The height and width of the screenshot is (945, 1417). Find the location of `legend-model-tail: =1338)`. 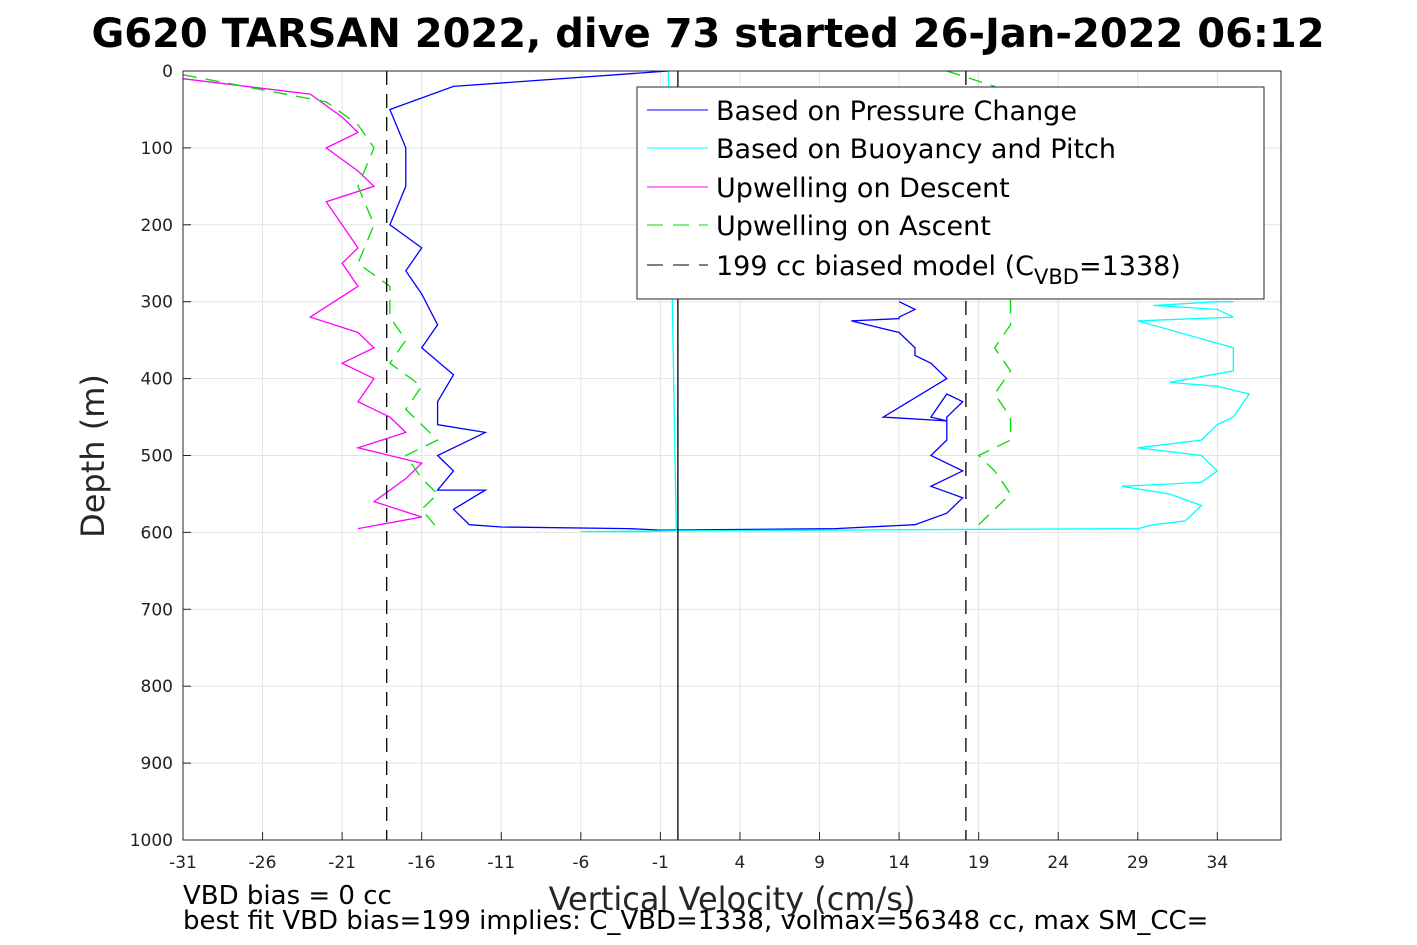

legend-model-tail: =1338) is located at coordinates (1130, 266).